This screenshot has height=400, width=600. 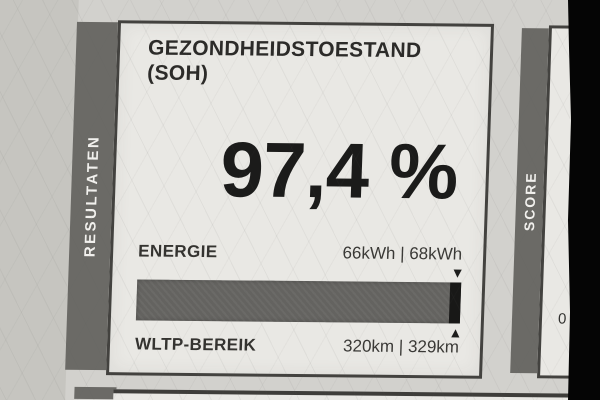 I want to click on soh-gauge-bar, so click(x=298, y=301).